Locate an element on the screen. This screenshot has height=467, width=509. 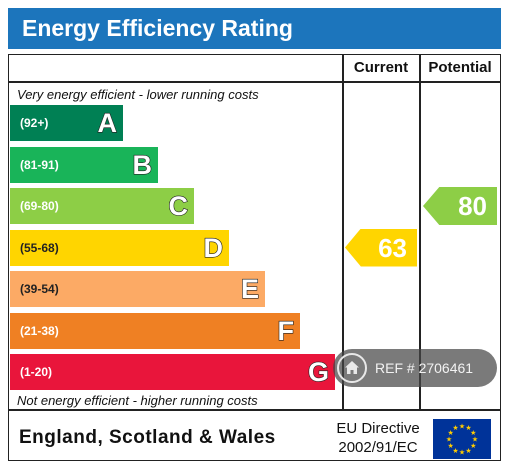
band-d: (55-68) D is located at coordinates (119, 247).